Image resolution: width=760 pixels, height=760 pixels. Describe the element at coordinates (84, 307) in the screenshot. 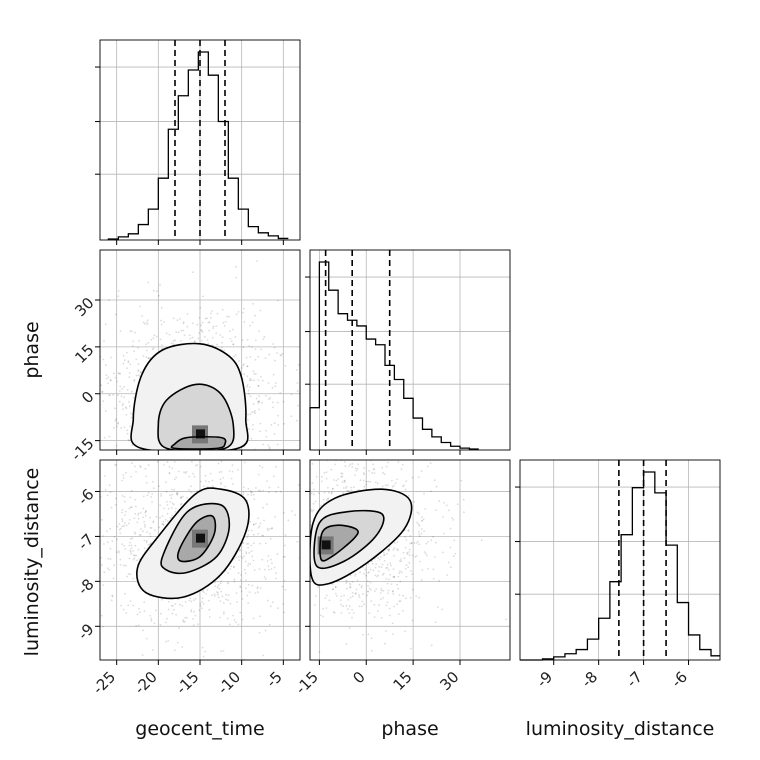

I see `ytick-label-phase-3: 30` at that location.